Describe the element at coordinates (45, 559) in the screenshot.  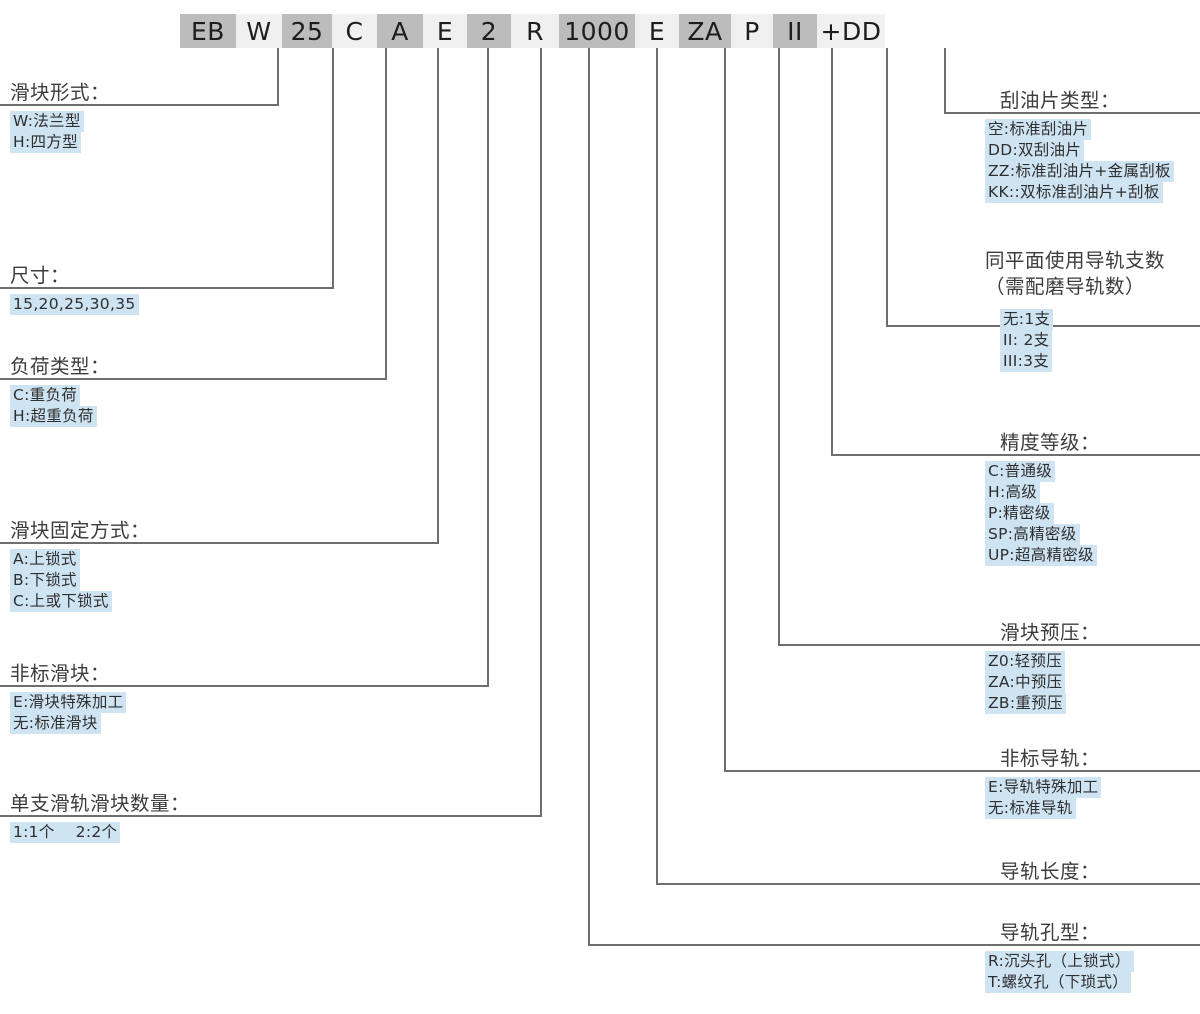
I see `option-item: A:上锁式` at that location.